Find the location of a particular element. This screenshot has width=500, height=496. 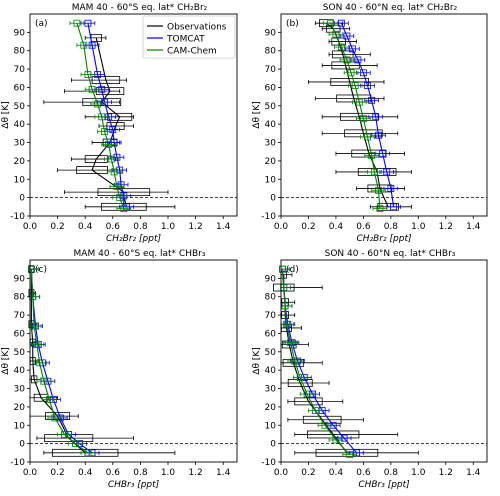

chart-title: MAM 40 - 60°S eq. lat* CH₂Br₂ is located at coordinates (140, 8).